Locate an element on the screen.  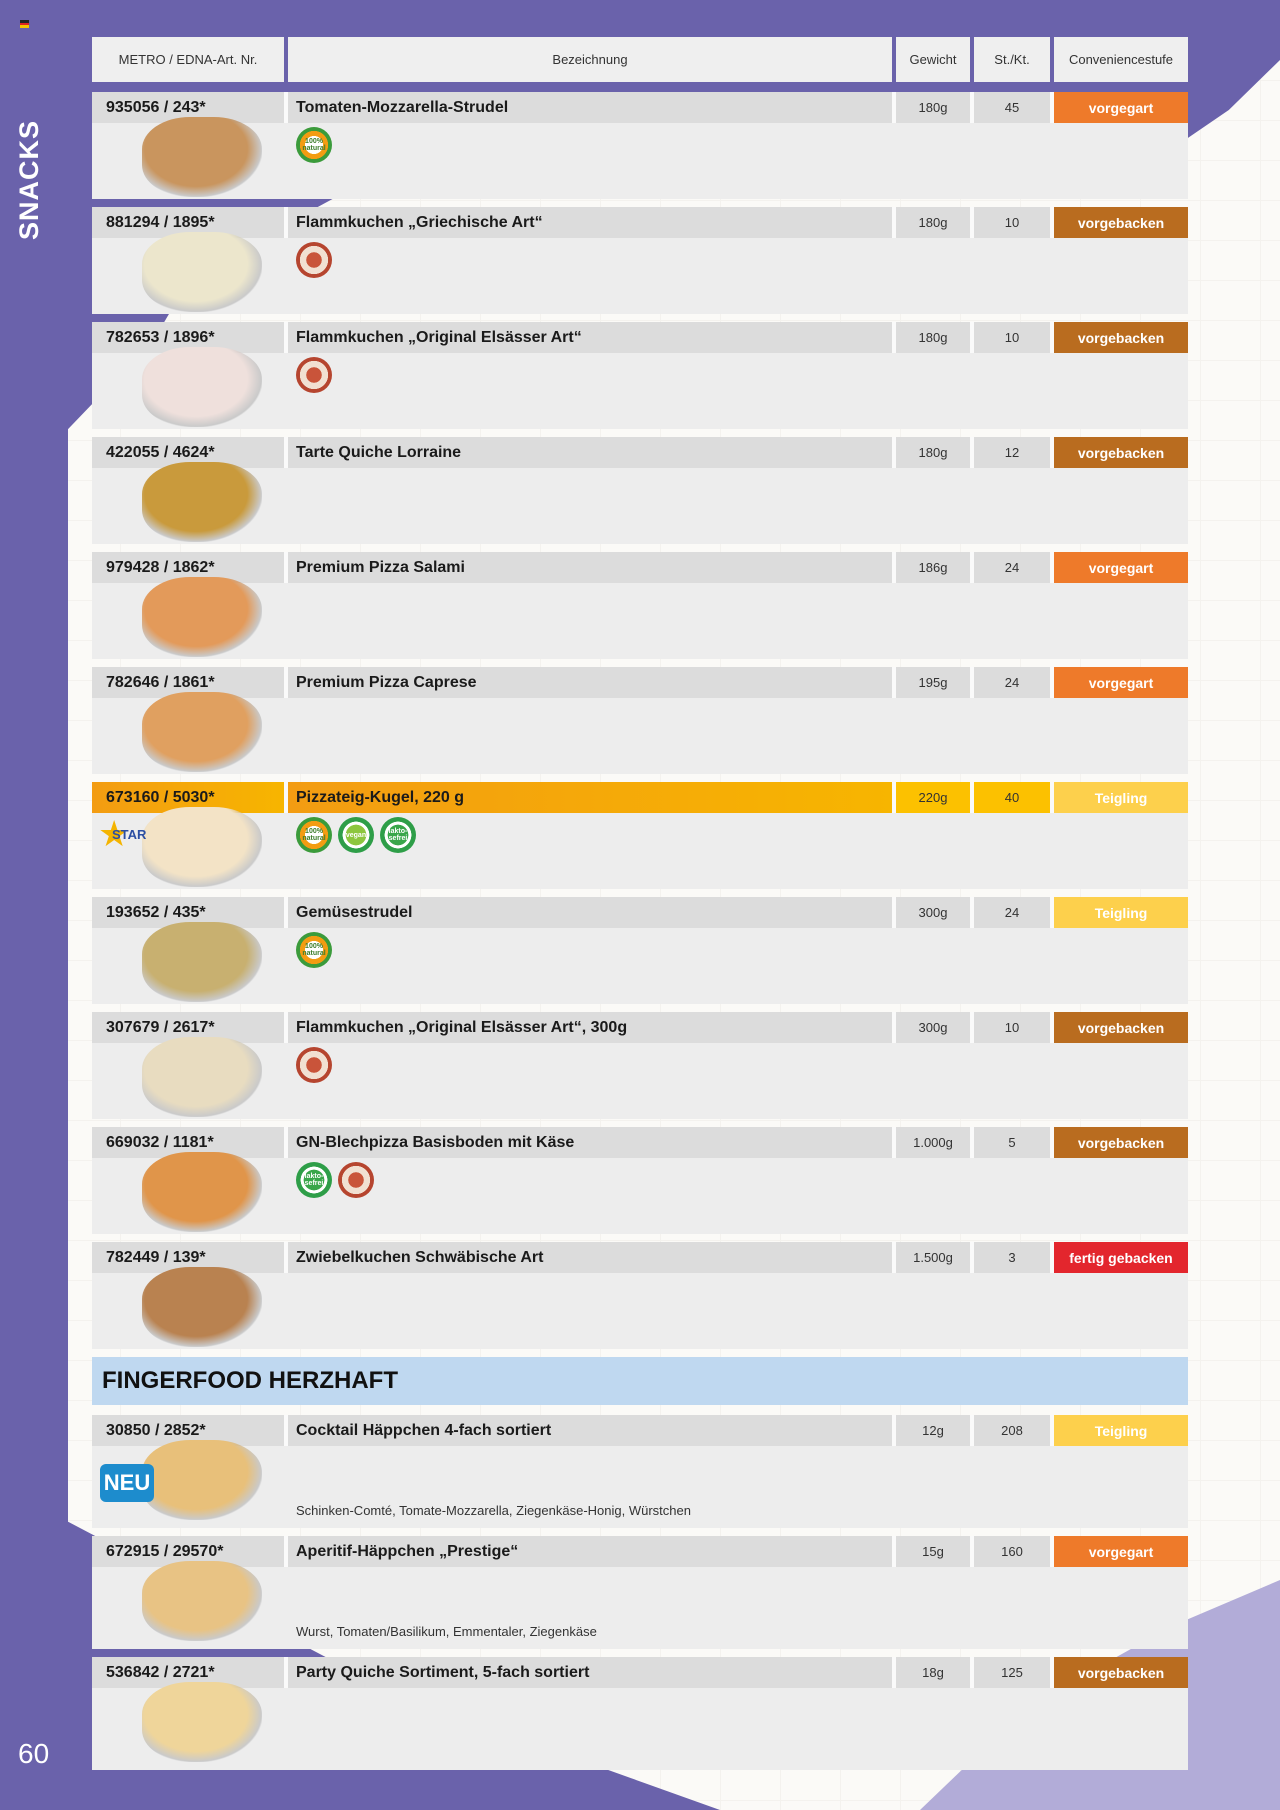
product-name: Premium Pizza Caprese is located at coordinates (590, 682).